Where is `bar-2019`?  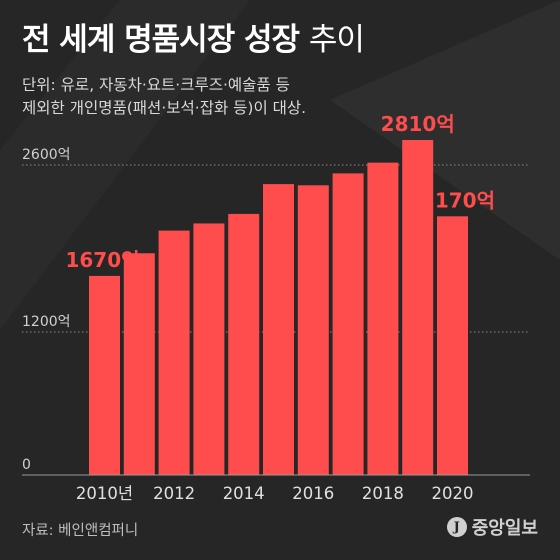
bar-2019 is located at coordinates (418, 307).